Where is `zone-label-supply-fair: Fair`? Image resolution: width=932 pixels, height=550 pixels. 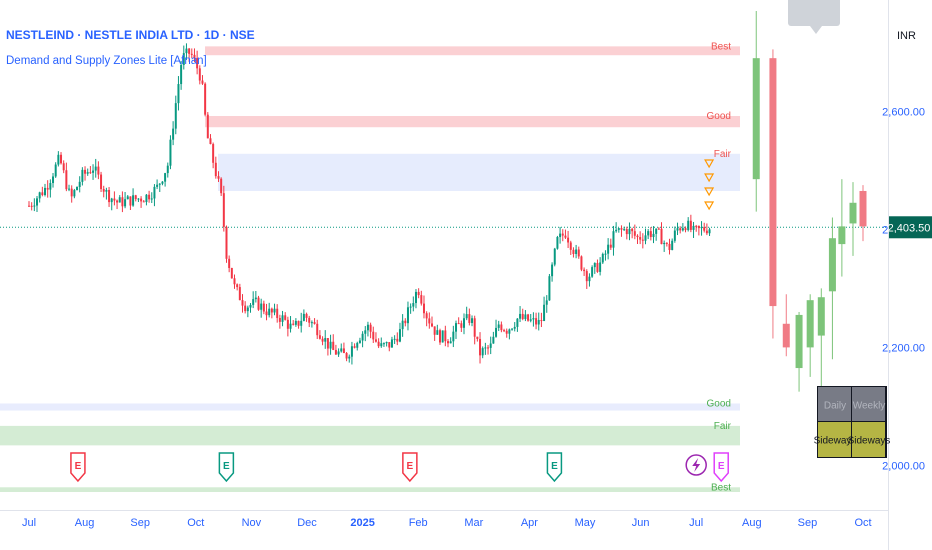 zone-label-supply-fair: Fair is located at coordinates (723, 154).